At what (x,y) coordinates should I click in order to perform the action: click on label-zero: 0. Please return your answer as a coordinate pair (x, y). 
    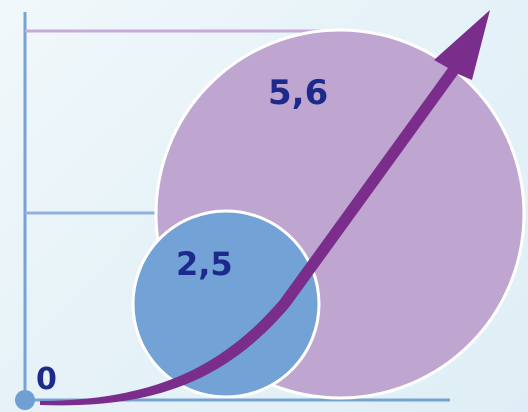
    Looking at the image, I should click on (46, 379).